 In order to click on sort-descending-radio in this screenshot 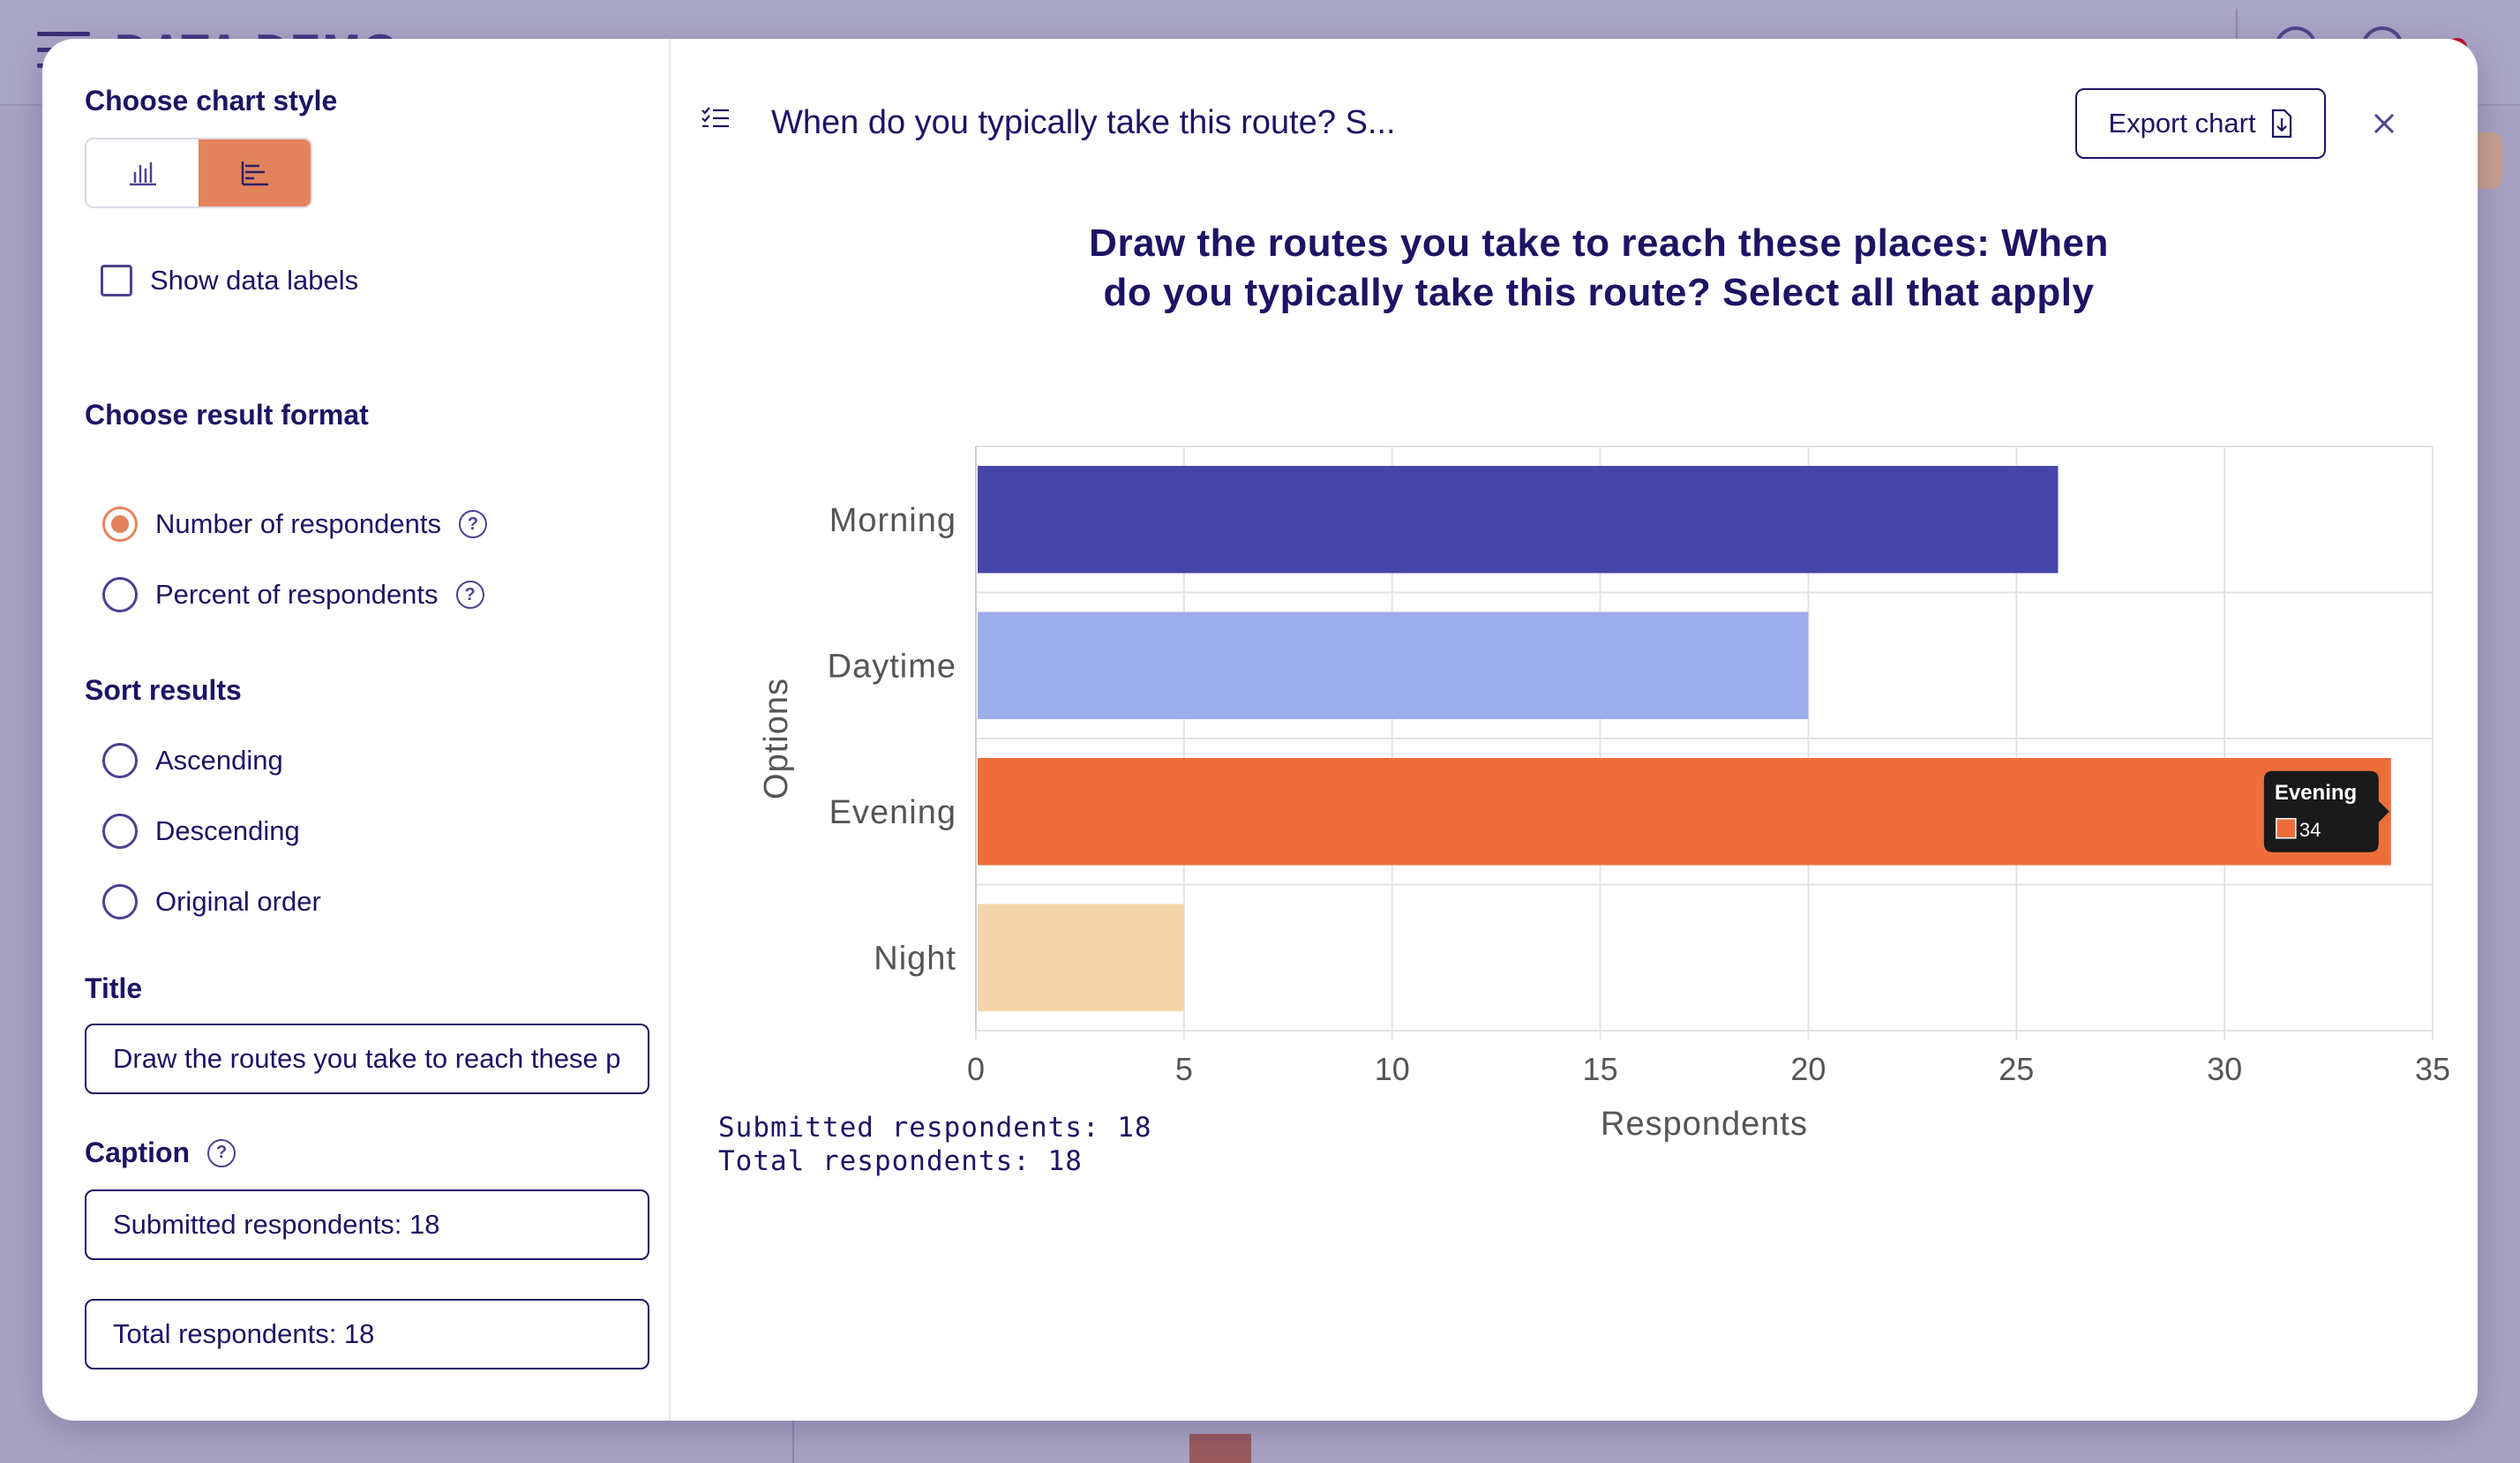, I will do `click(120, 832)`.